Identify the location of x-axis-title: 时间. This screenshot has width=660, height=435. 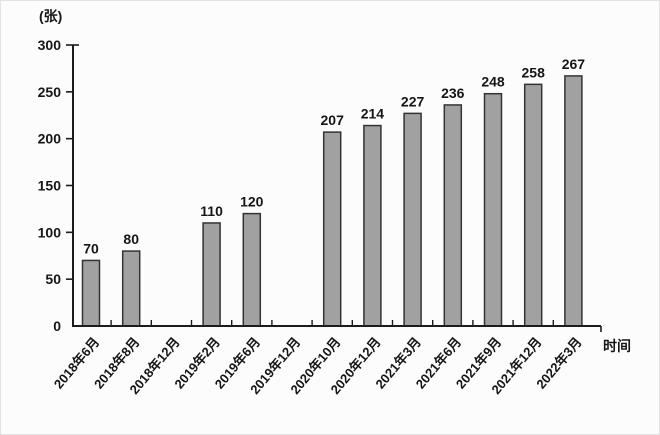
(617, 346).